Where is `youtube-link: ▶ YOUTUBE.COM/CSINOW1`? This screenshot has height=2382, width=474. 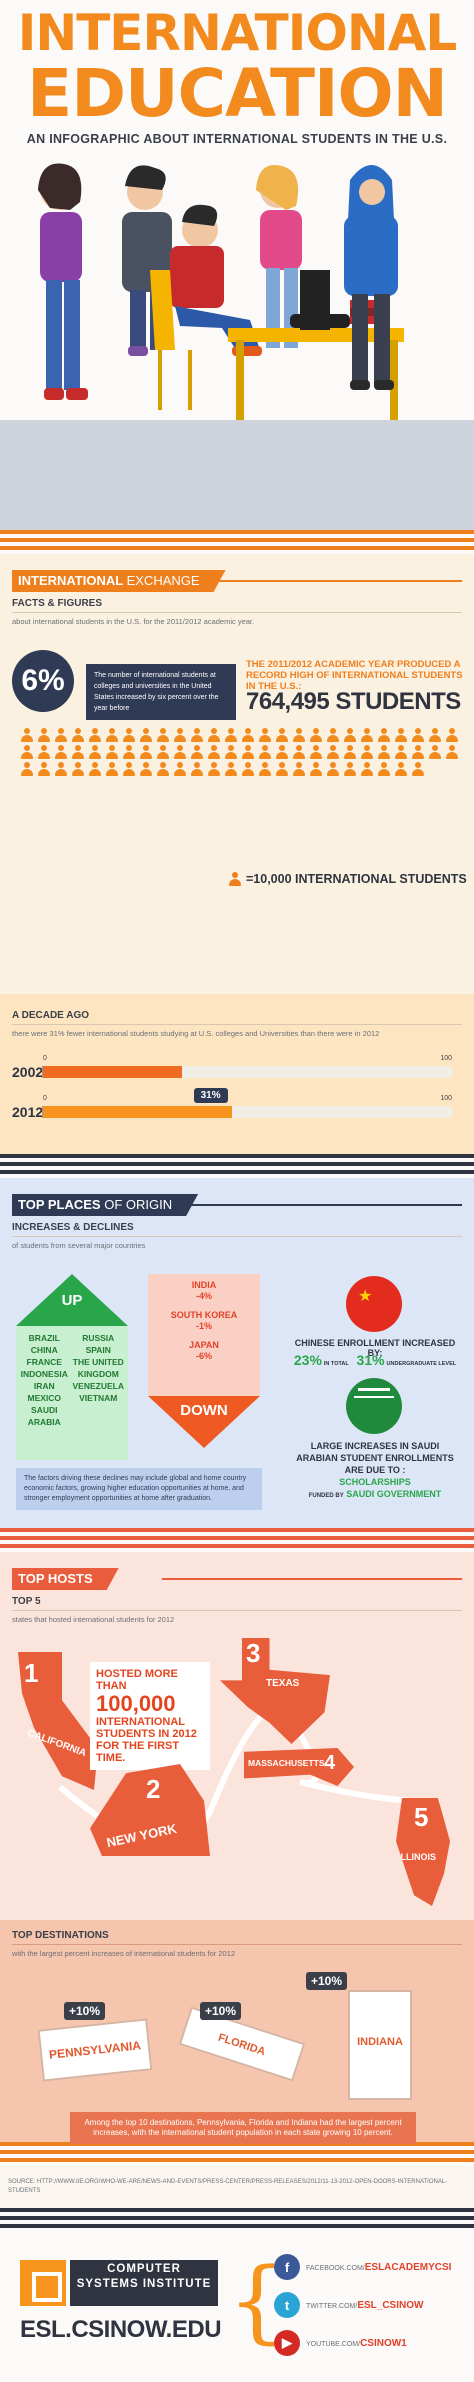 youtube-link: ▶ YOUTUBE.COM/CSINOW1 is located at coordinates (340, 2343).